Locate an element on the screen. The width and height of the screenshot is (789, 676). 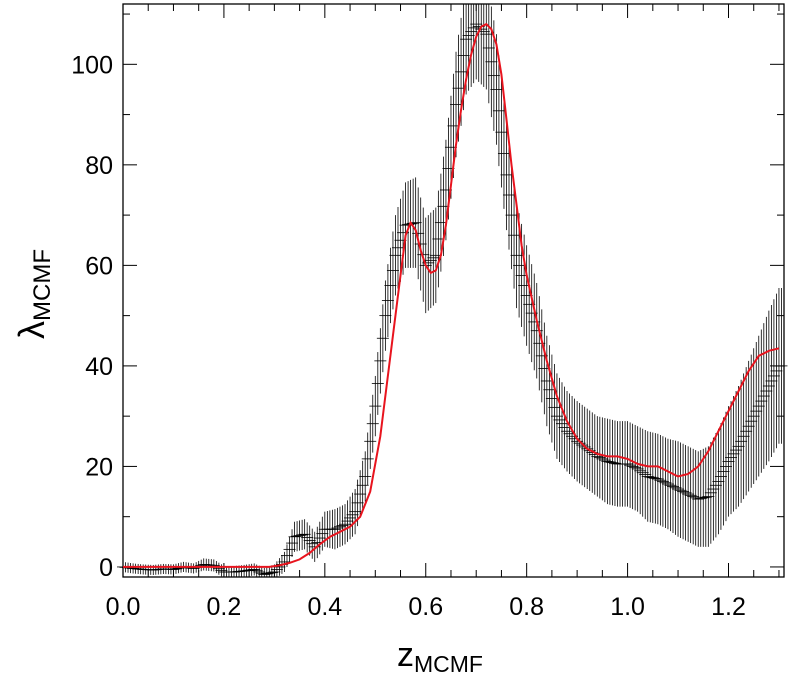
x-tick-label: 0.0 is located at coordinates (123, 607).